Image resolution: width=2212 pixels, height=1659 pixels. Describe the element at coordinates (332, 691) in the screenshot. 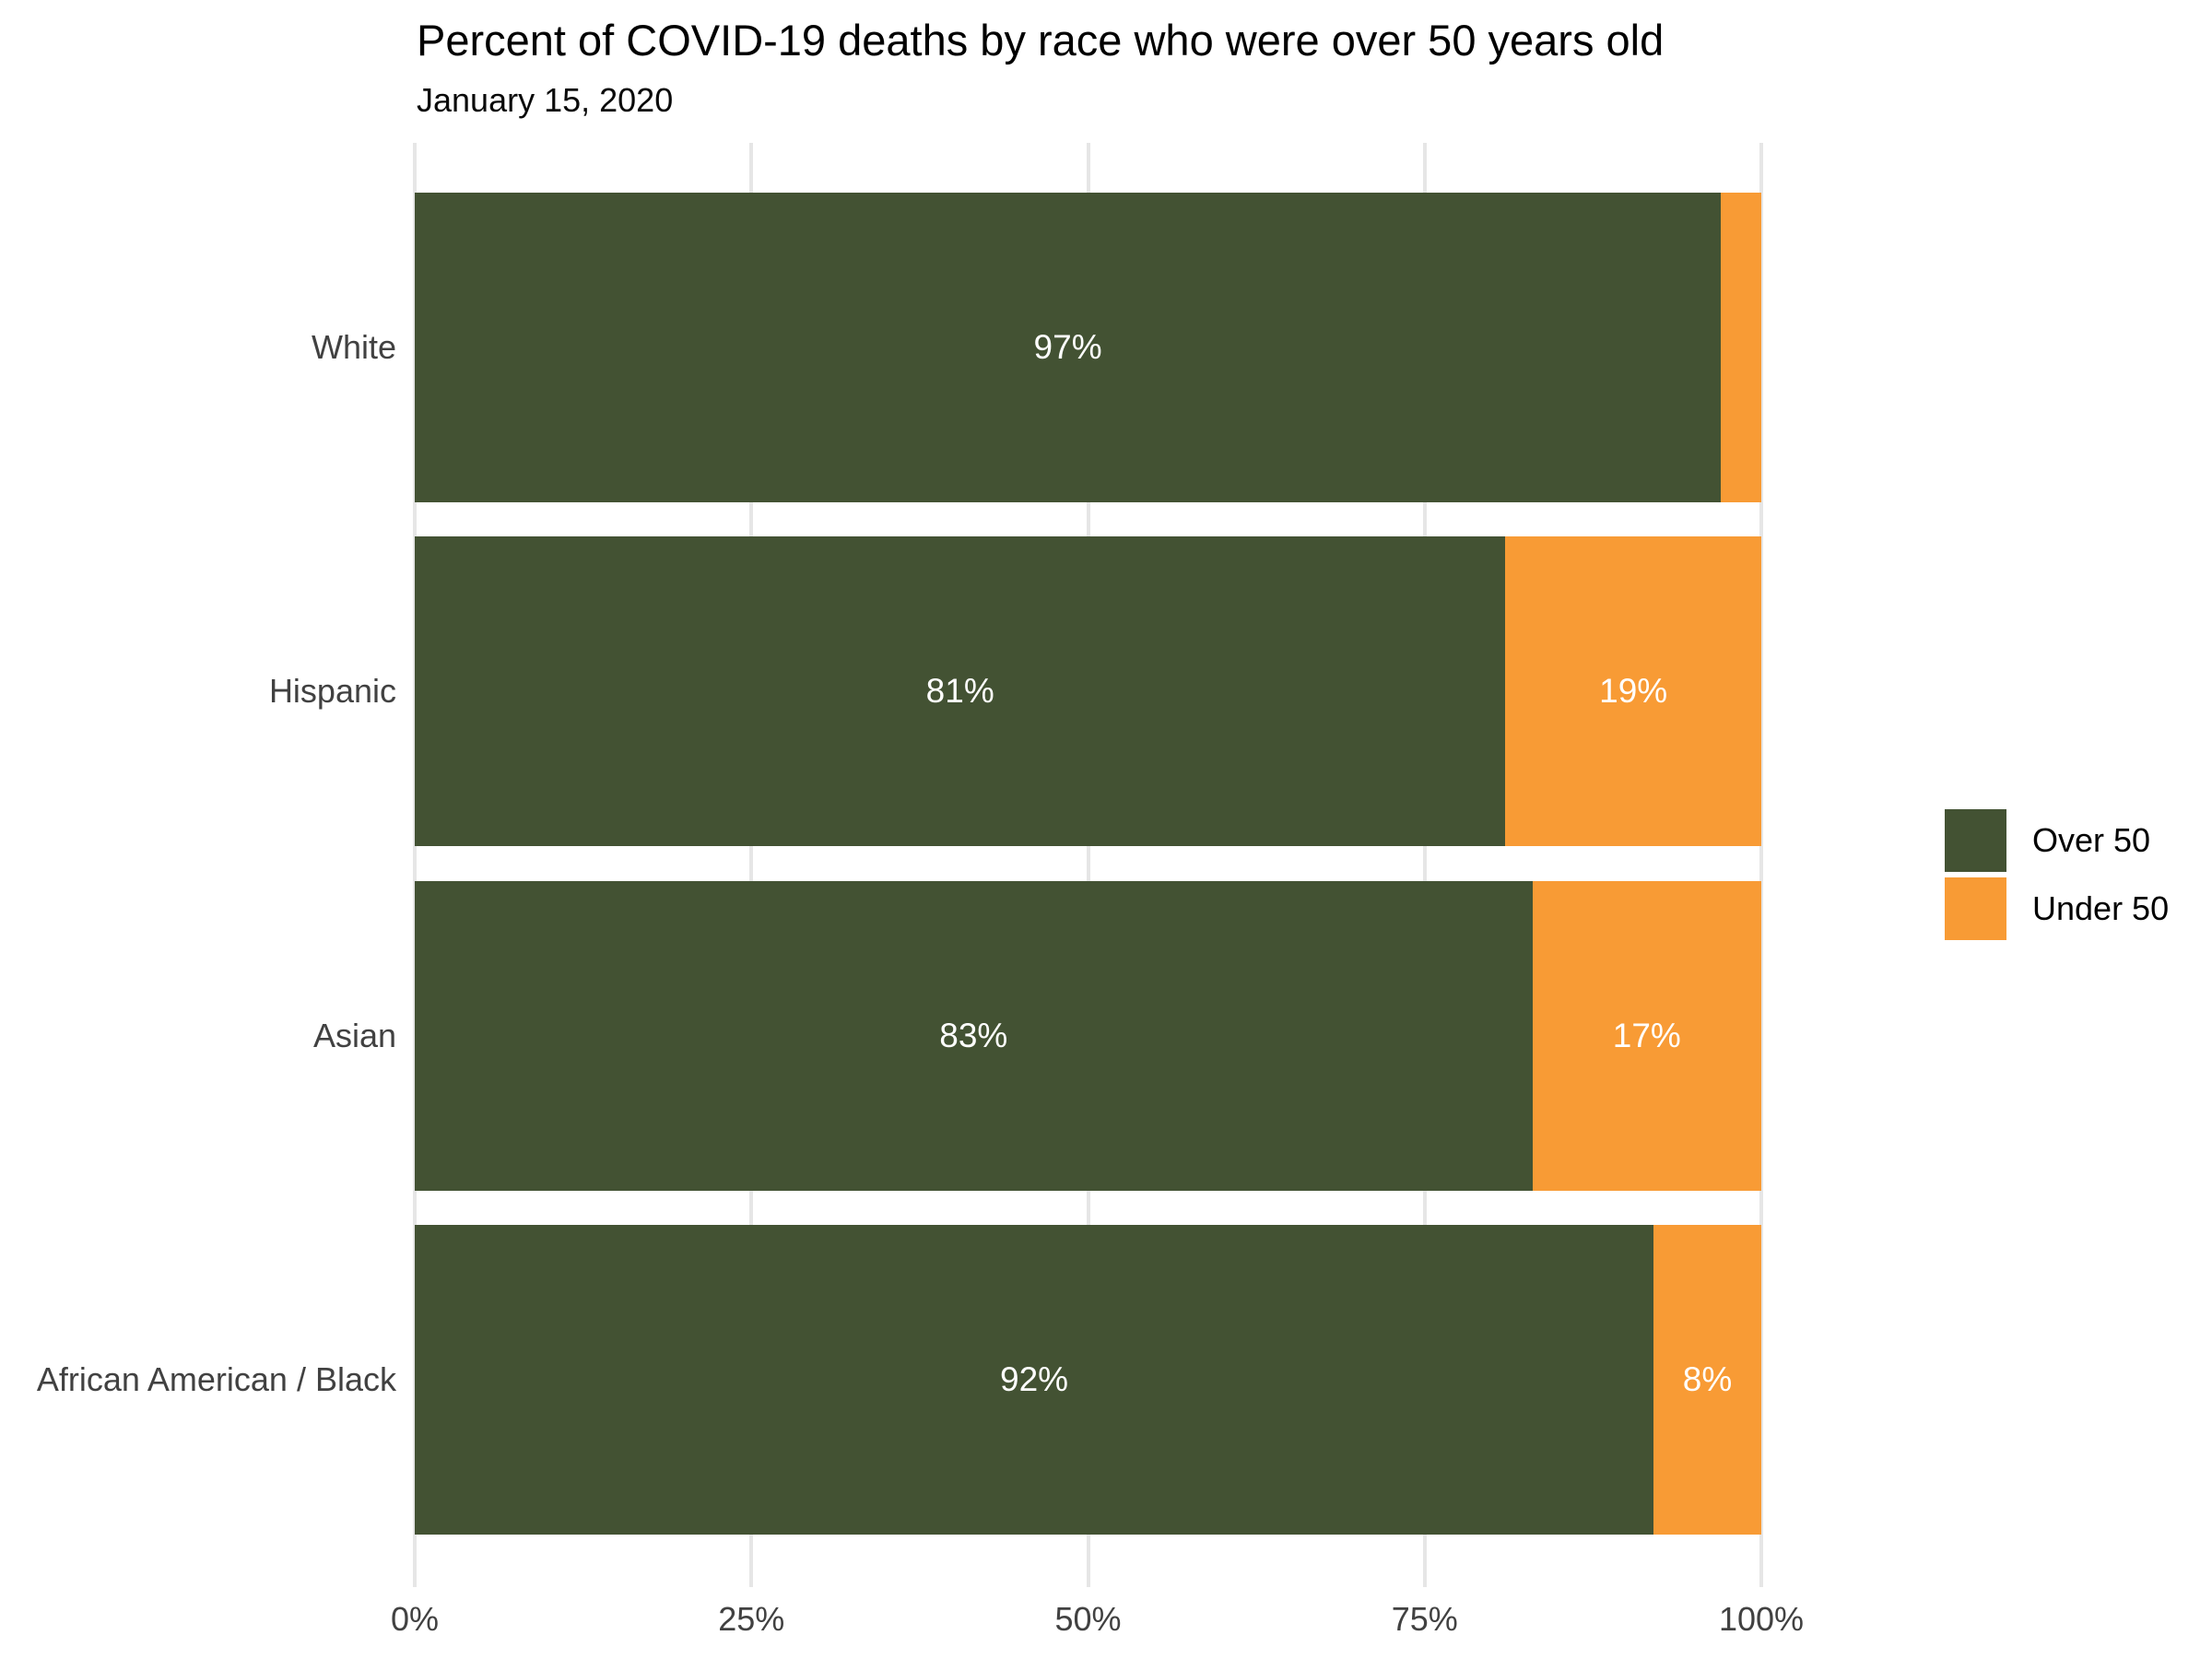

I see `y-axis-label: Hispanic` at that location.